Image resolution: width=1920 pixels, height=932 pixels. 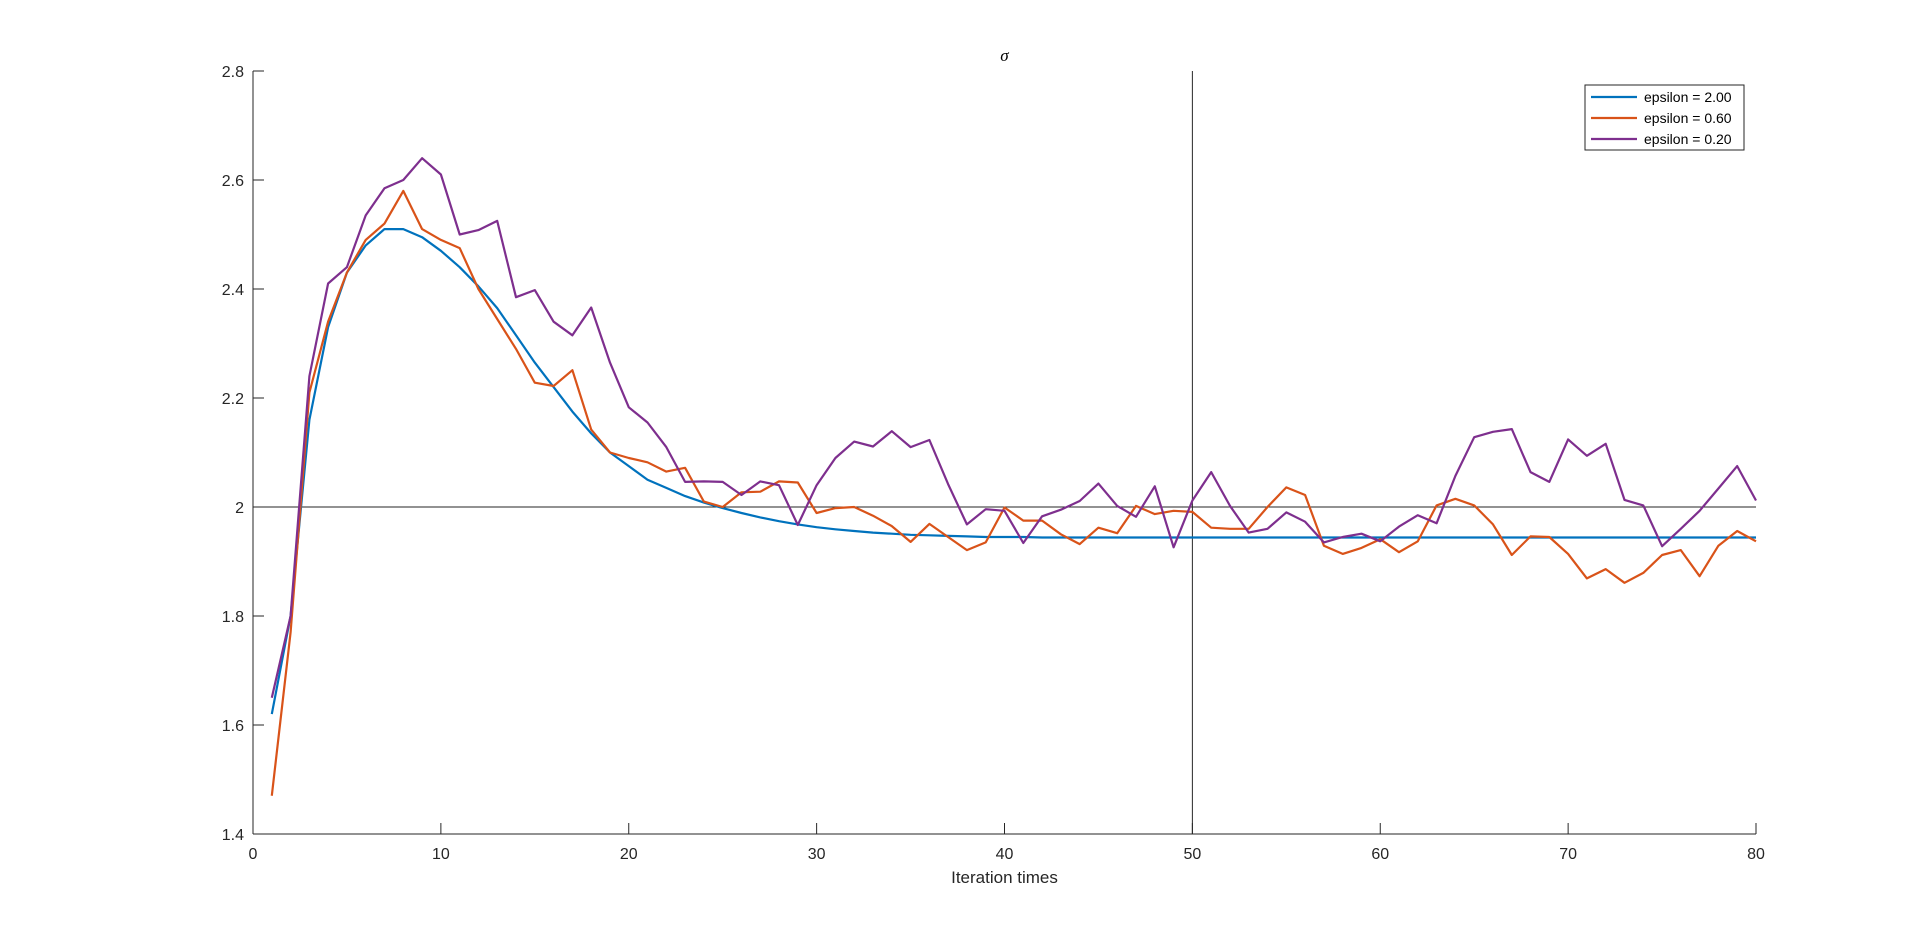 I want to click on x-axis-title: Iteration times, so click(x=1004, y=877).